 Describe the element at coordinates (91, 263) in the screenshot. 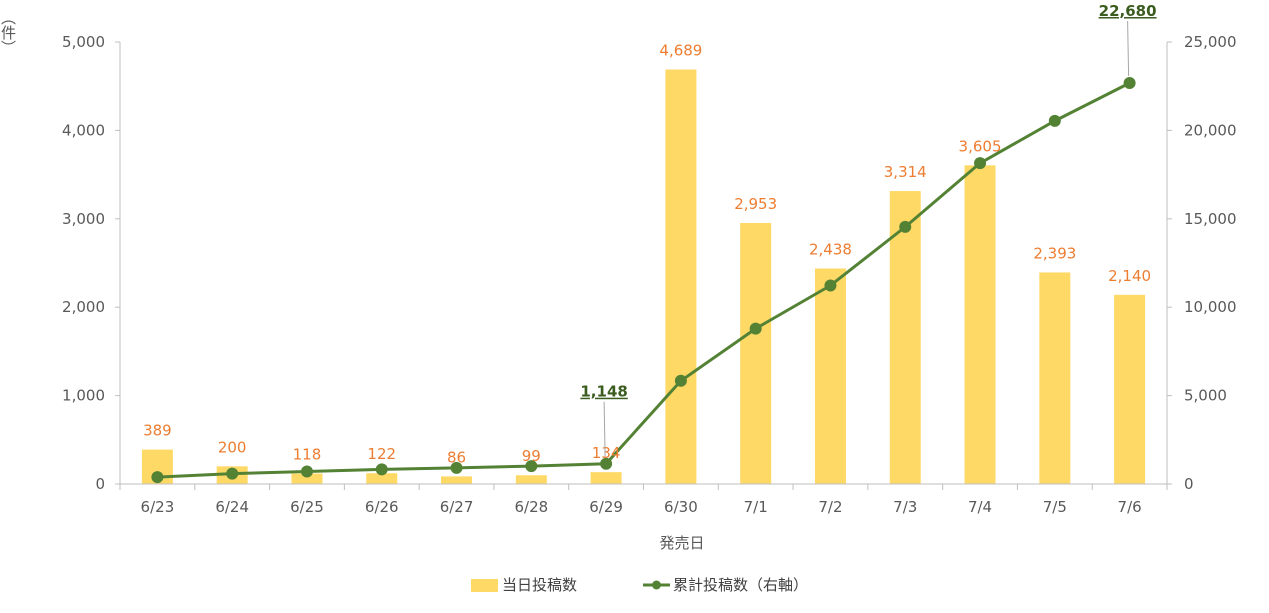

I see `left-y-axis: 0 1,000 2,000 3,000 4,000 5,000` at that location.